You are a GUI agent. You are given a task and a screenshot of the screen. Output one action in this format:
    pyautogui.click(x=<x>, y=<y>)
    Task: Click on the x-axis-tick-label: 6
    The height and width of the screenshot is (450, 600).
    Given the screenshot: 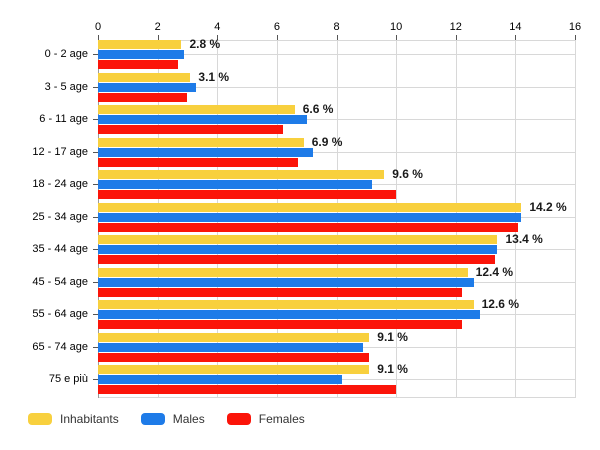 What is the action you would take?
    pyautogui.click(x=276, y=27)
    